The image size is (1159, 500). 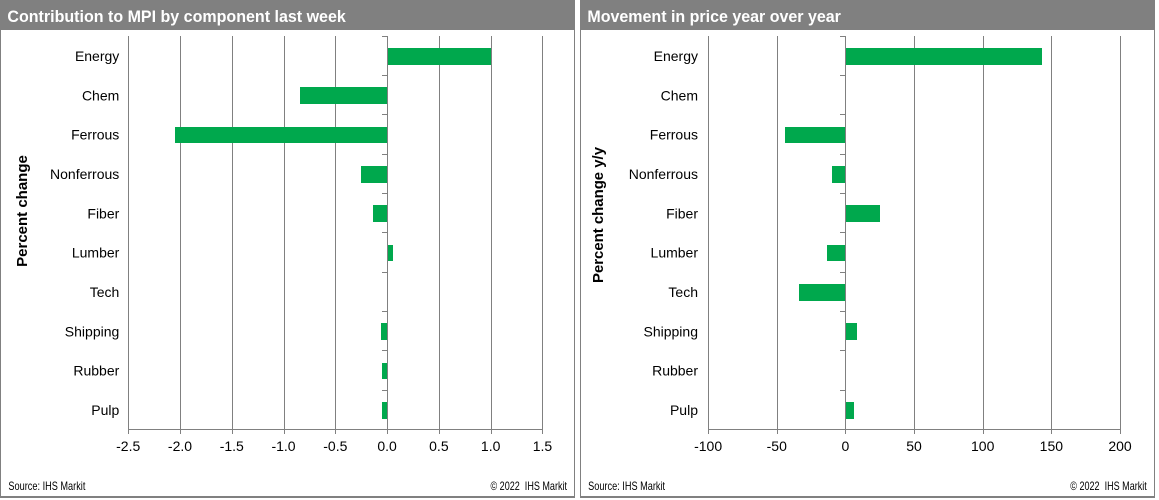 I want to click on svg-text: -100, so click(x=708, y=446).